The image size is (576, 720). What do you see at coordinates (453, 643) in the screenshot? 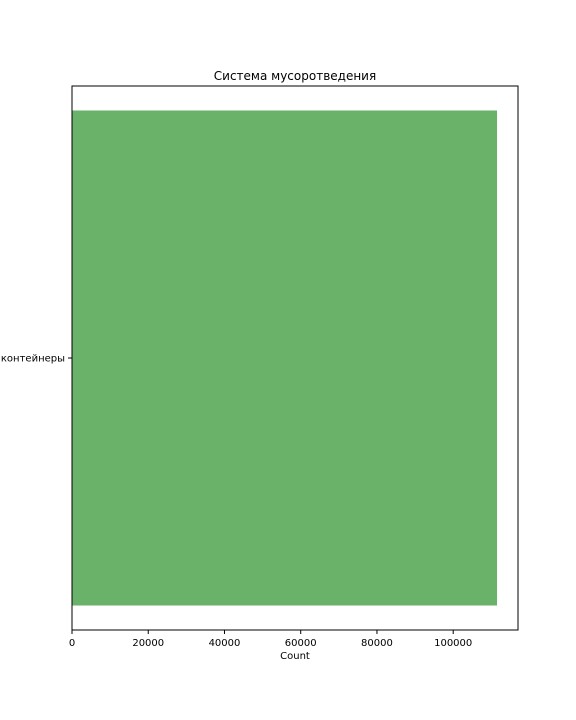
I see `x-tick-label: 100000` at bounding box center [453, 643].